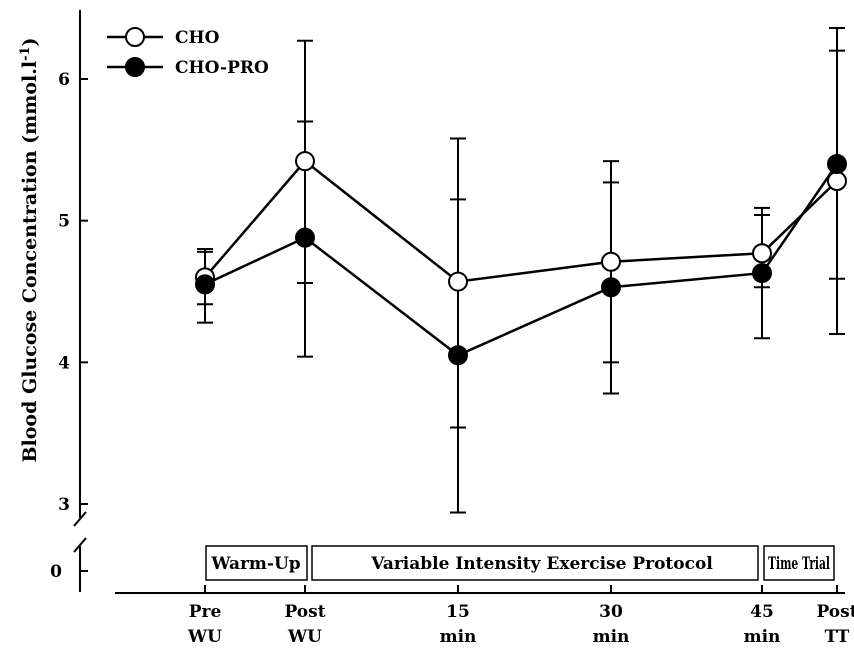  What do you see at coordinates (135, 37) in the screenshot?
I see `legend-marker-cho` at bounding box center [135, 37].